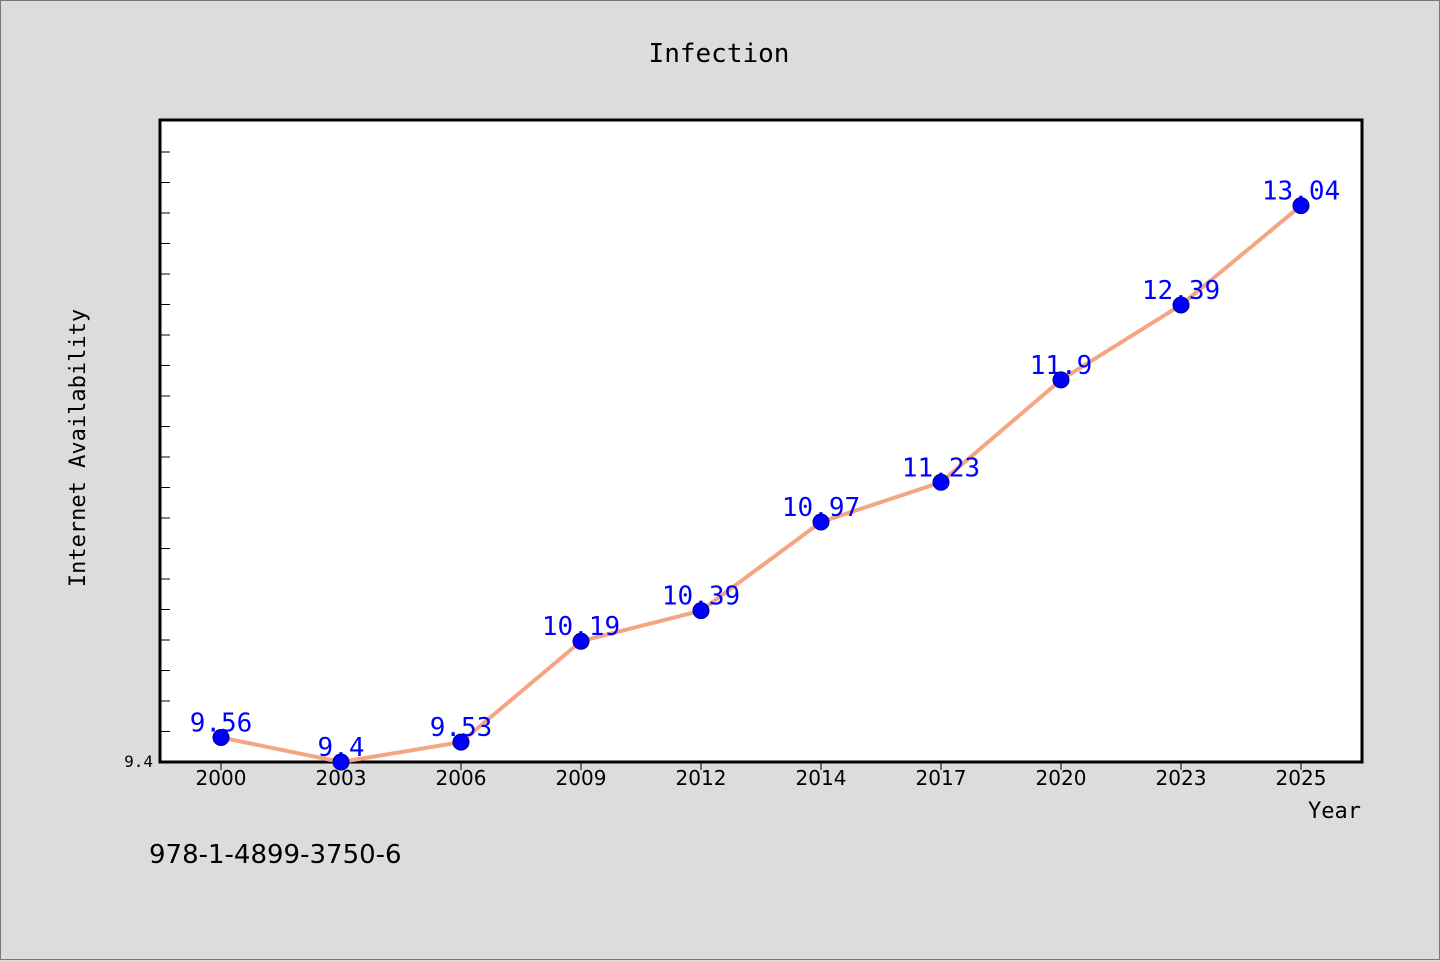 Image resolution: width=1440 pixels, height=961 pixels. Describe the element at coordinates (821, 508) in the screenshot. I see `data-label: 10.97` at that location.